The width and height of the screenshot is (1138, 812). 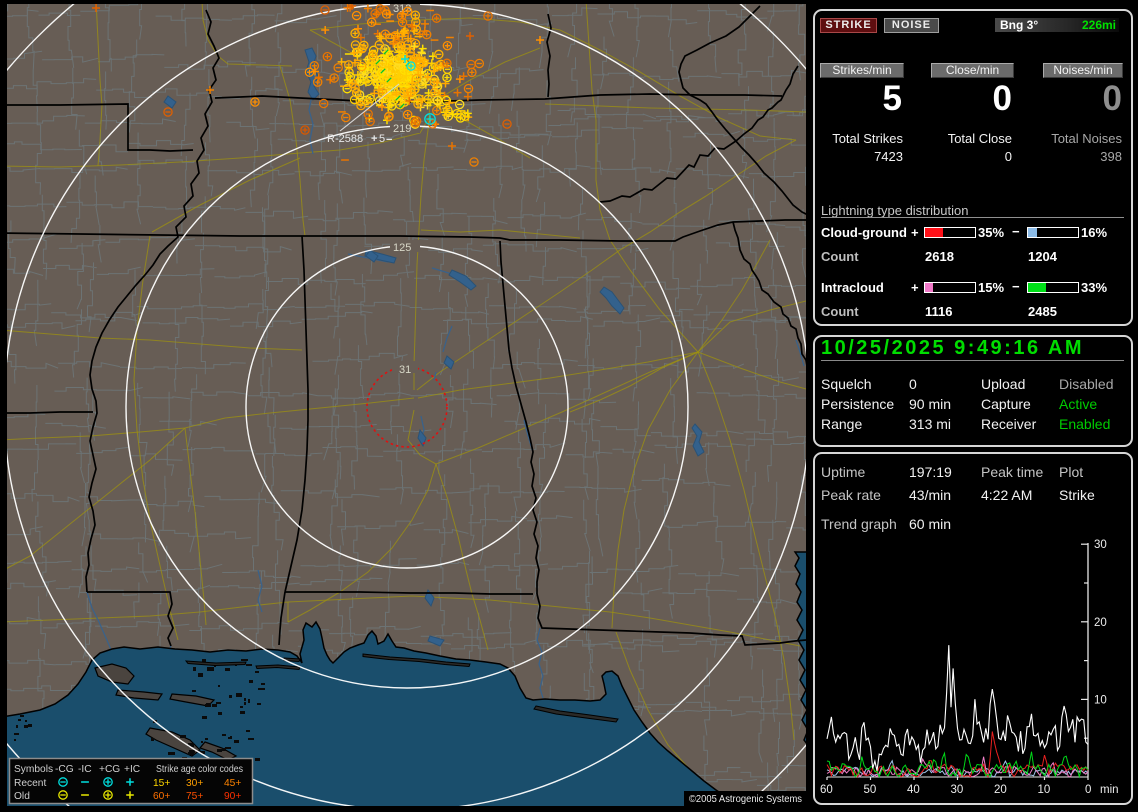 What do you see at coordinates (232, 783) in the screenshot?
I see `svg-text: 45+` at bounding box center [232, 783].